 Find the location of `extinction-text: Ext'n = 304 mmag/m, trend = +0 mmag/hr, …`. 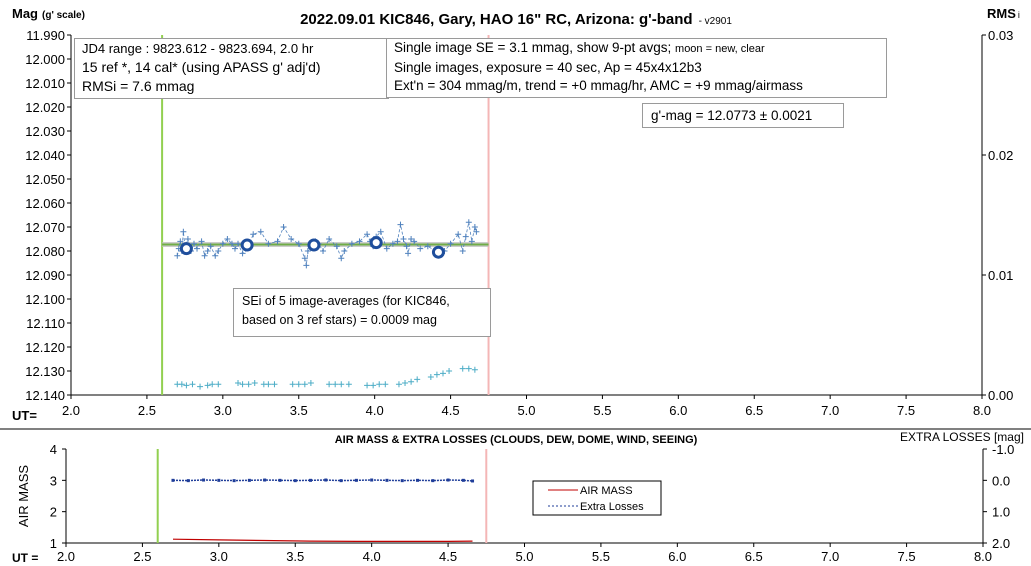

extinction-text: Ext'n = 304 mmag/m, trend = +0 mmag/hr, … is located at coordinates (598, 85).